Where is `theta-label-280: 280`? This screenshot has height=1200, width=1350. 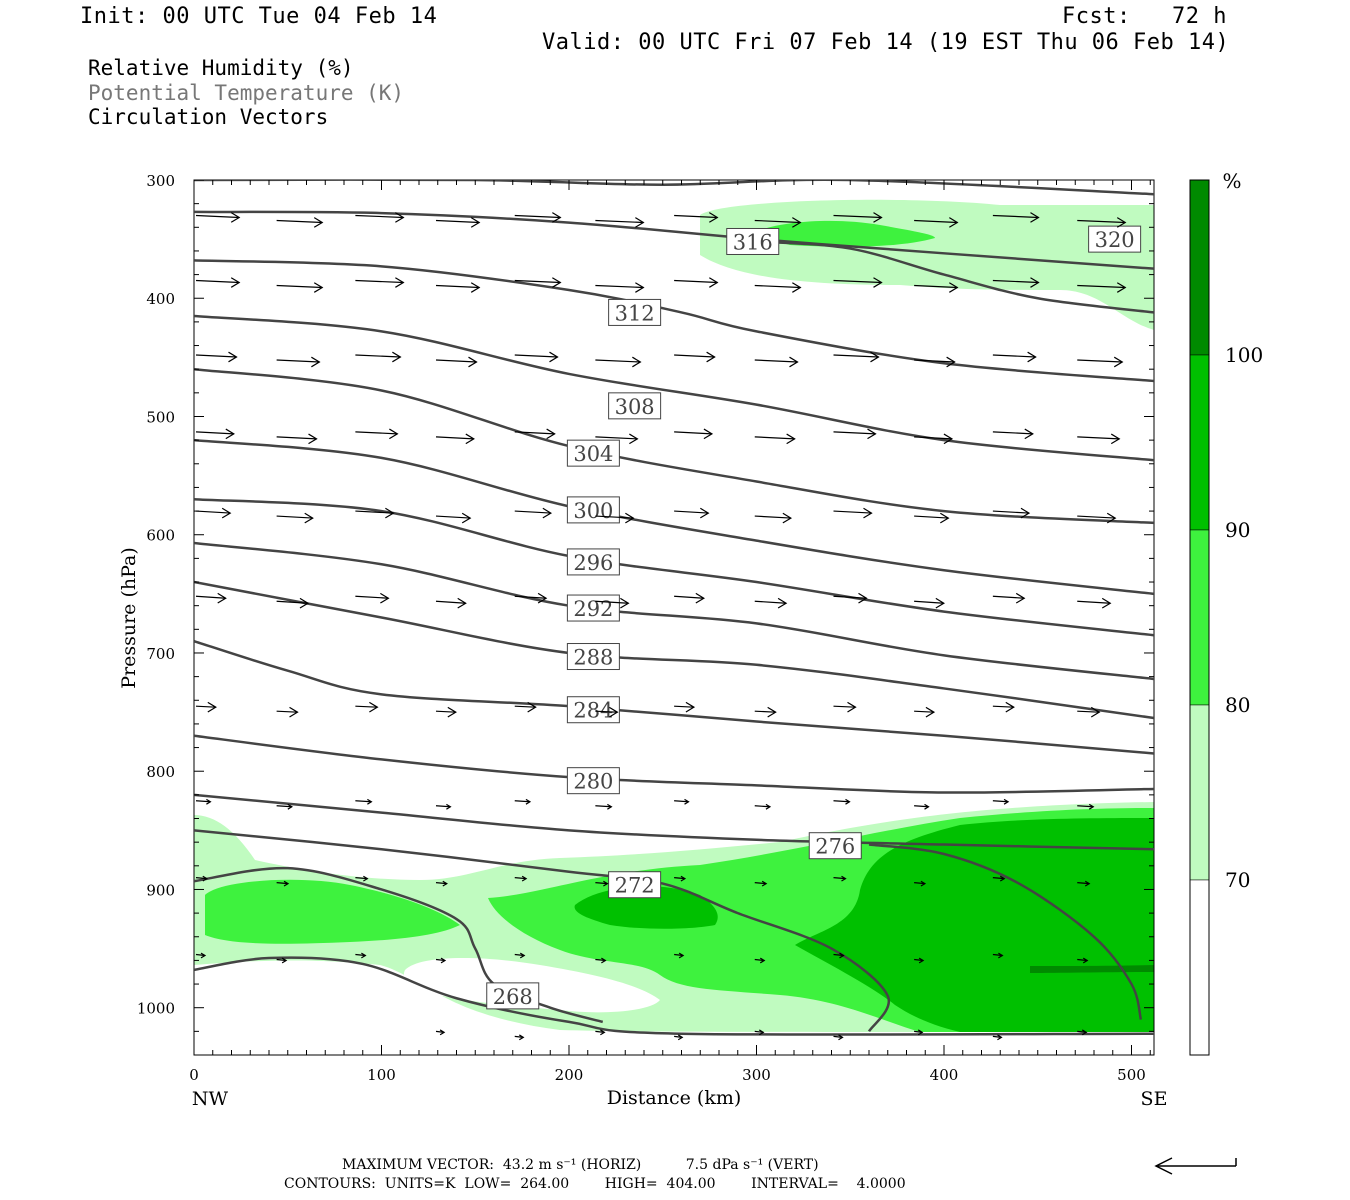
theta-label-280: 280 is located at coordinates (593, 782).